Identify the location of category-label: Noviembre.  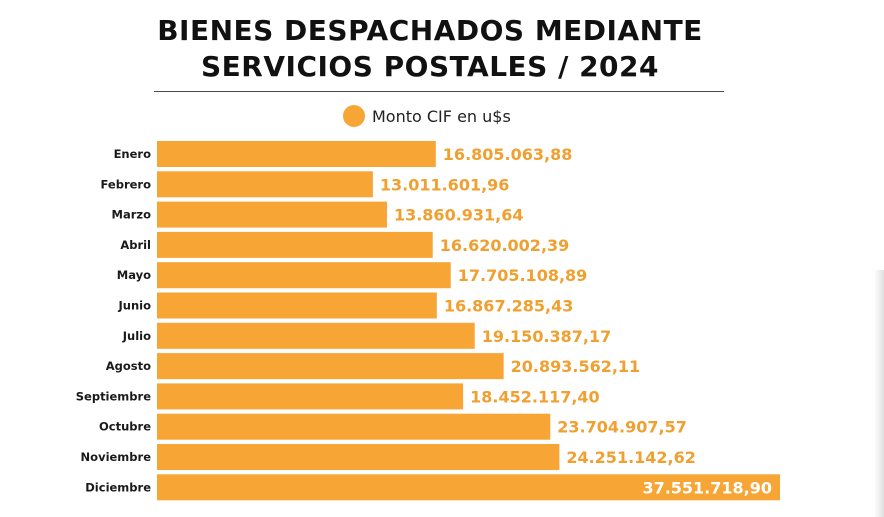
(116, 457).